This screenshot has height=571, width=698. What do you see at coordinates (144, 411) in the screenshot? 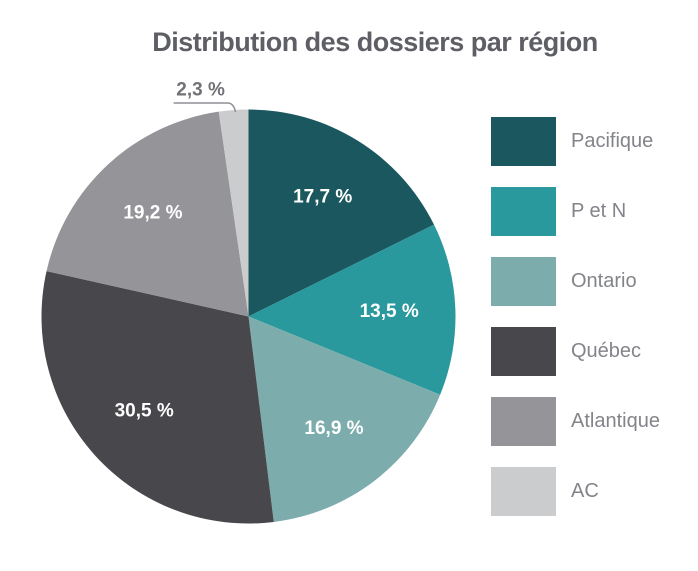
I see `slice-label-quebec: 30,5 %` at bounding box center [144, 411].